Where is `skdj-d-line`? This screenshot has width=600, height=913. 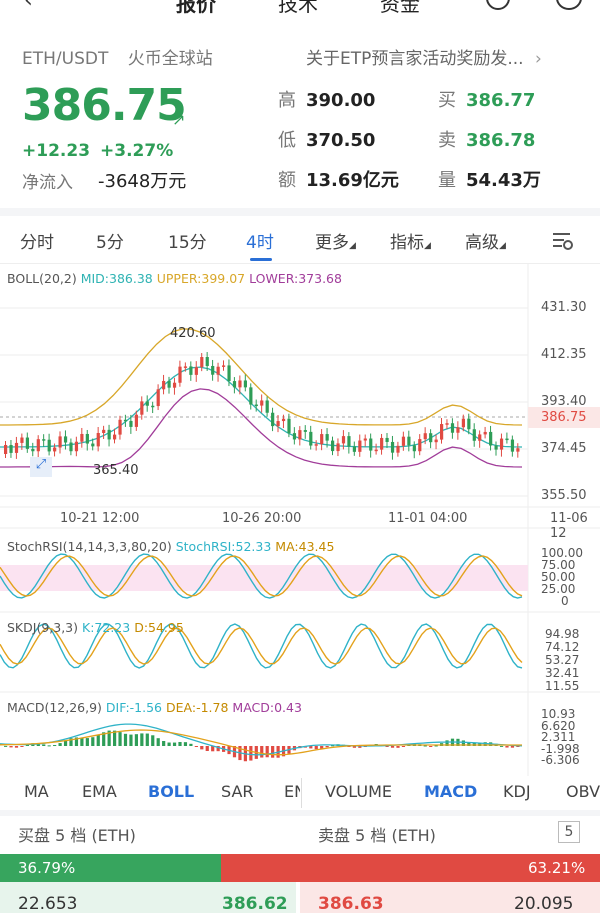 skdj-d-line is located at coordinates (261, 646).